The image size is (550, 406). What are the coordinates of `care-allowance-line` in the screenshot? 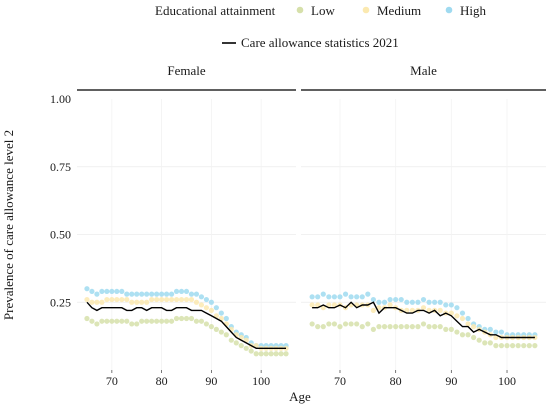 It's located at (186, 325).